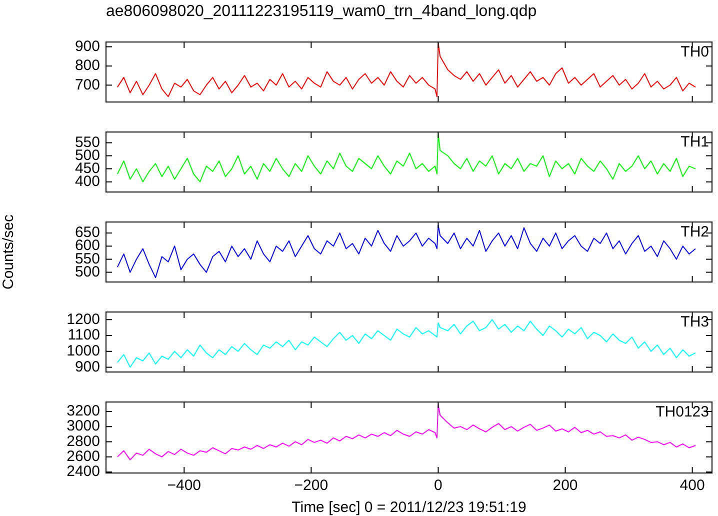 This screenshot has height=516, width=718. Describe the element at coordinates (83, 471) in the screenshot. I see `y-tick-label: 2400` at that location.